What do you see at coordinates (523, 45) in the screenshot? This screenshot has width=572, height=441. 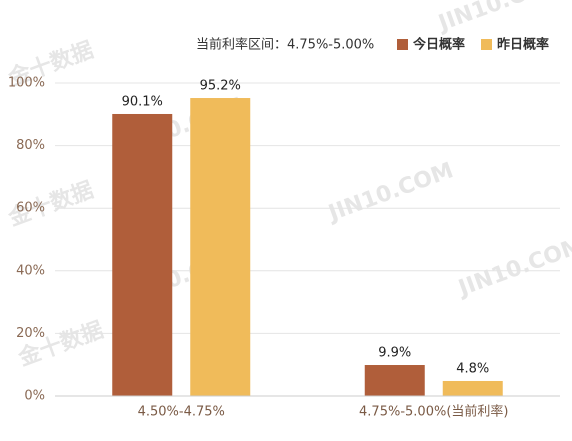 I see `legend-label: 昨日概率` at bounding box center [523, 45].